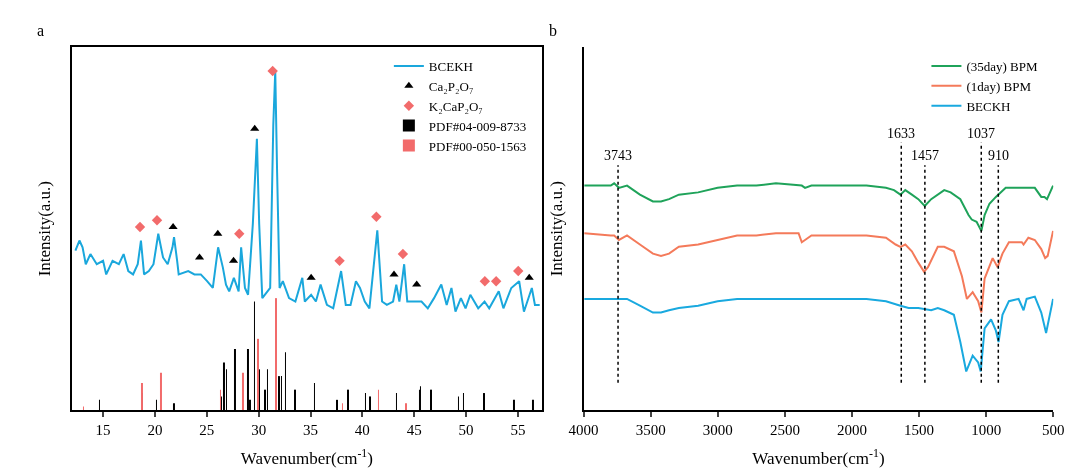 The width and height of the screenshot is (1090, 475). Describe the element at coordinates (414, 430) in the screenshot. I see `x-tick-label: 45` at that location.